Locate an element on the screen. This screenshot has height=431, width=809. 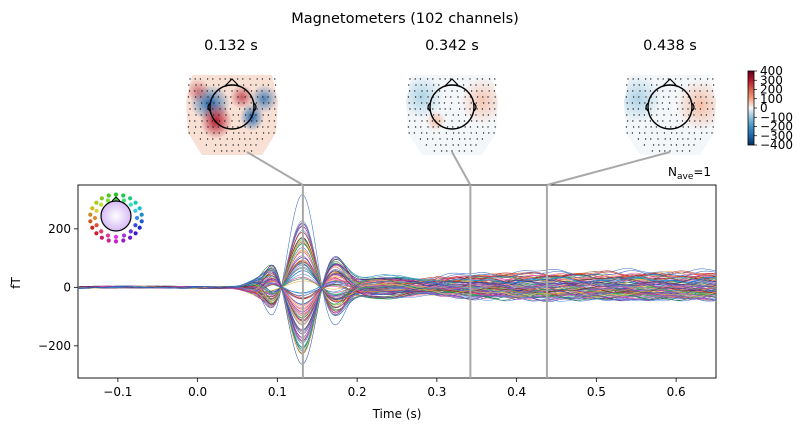
y-tick-label: 200 is located at coordinates (59, 229).